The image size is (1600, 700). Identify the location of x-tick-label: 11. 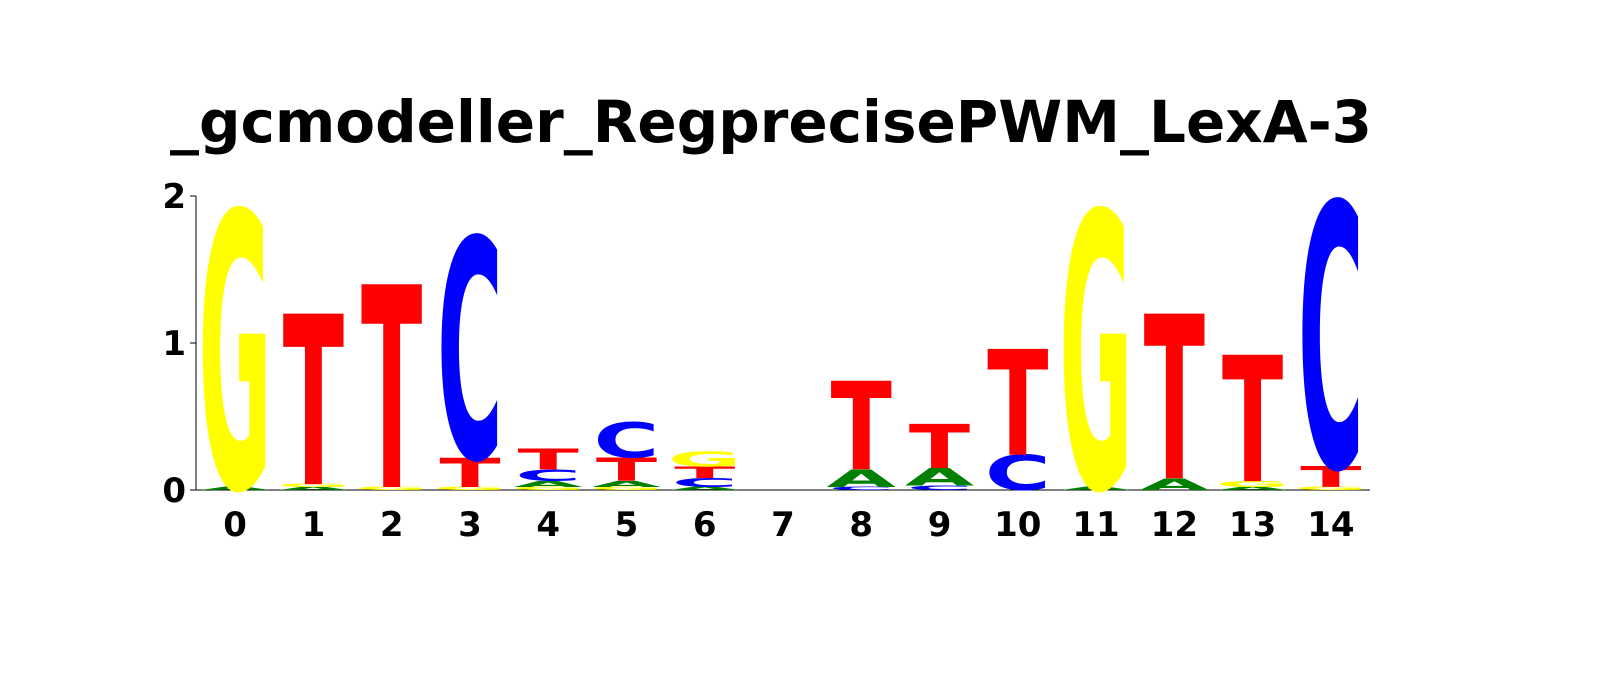
(1095, 525).